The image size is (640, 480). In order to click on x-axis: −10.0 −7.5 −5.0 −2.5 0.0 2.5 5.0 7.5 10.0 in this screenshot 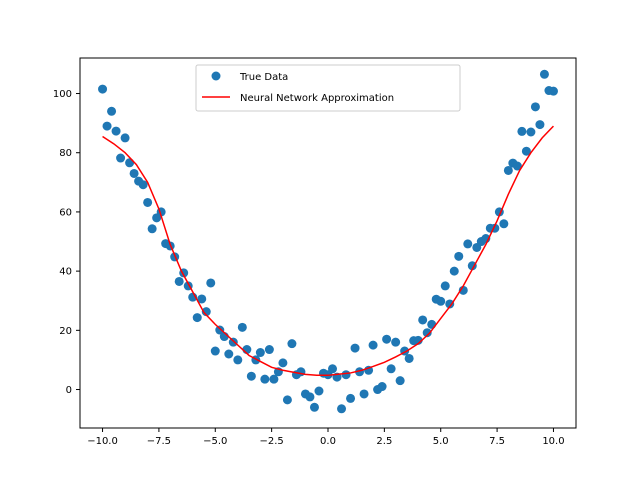, I will do `click(326, 437)`.